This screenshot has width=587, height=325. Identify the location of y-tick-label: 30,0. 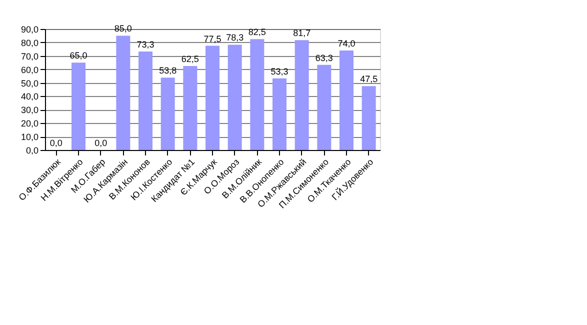
(29, 110).